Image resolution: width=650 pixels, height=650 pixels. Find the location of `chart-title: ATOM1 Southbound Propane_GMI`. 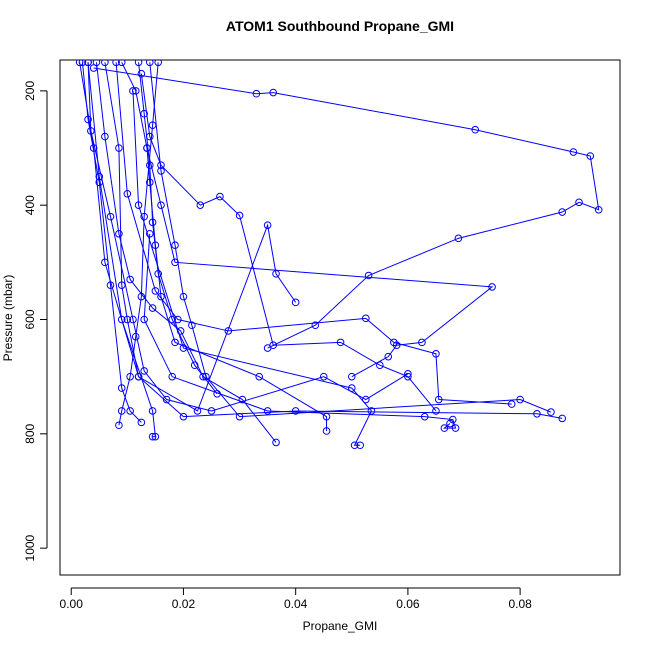

chart-title: ATOM1 Southbound Propane_GMI is located at coordinates (340, 26).